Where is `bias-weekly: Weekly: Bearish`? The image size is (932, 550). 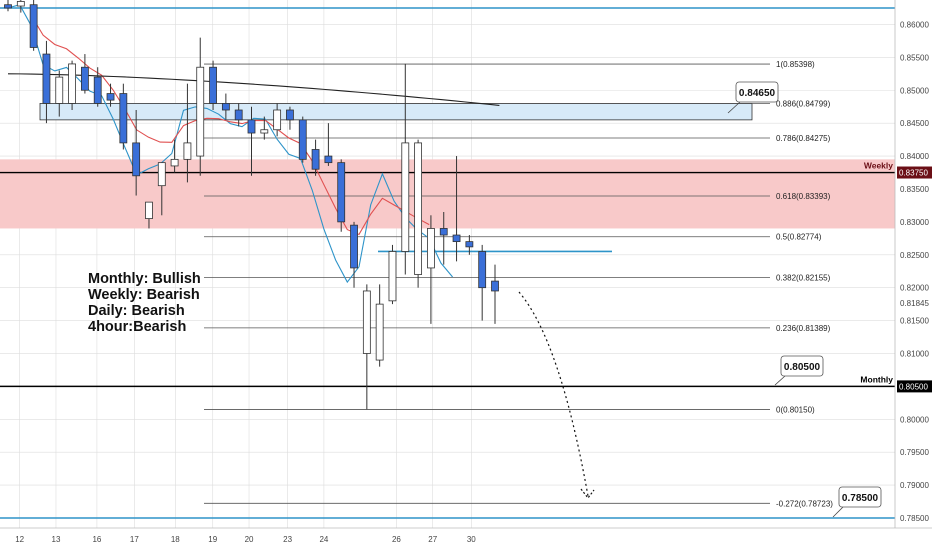 bias-weekly: Weekly: Bearish is located at coordinates (144, 295).